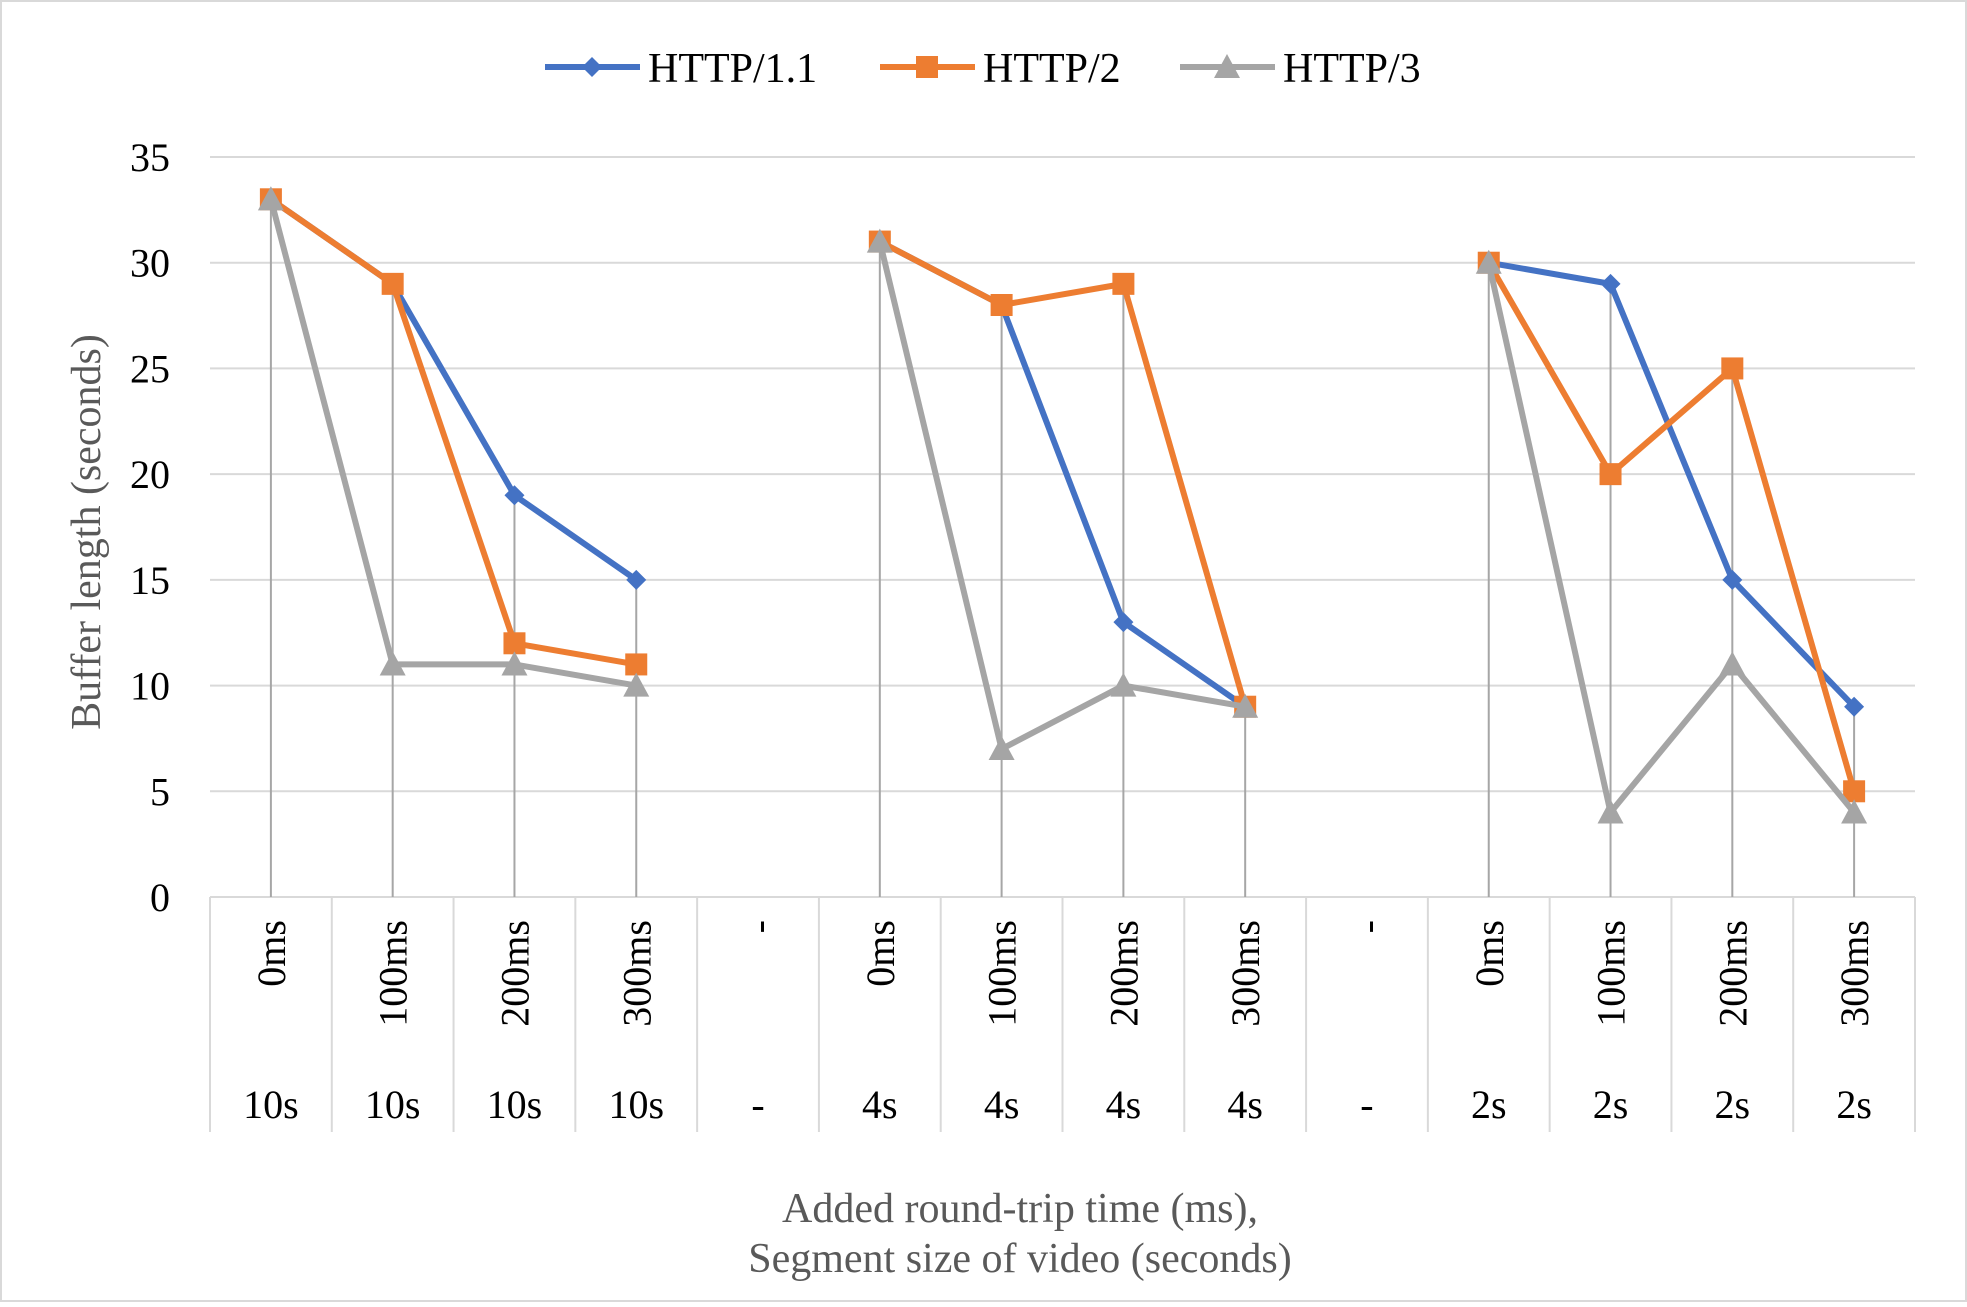  Describe the element at coordinates (150, 686) in the screenshot. I see `y-tick-label: 10` at that location.